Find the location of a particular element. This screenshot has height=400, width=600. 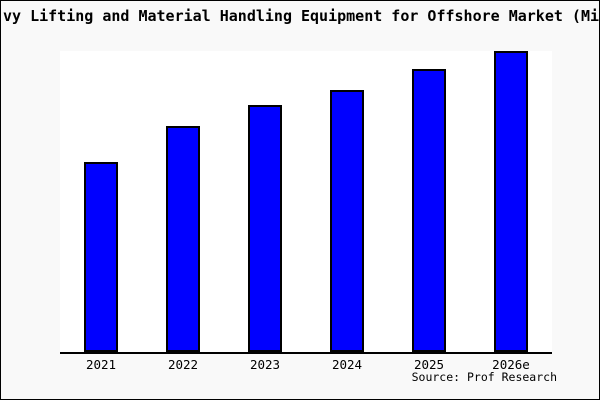

bar-2021 is located at coordinates (101, 257).